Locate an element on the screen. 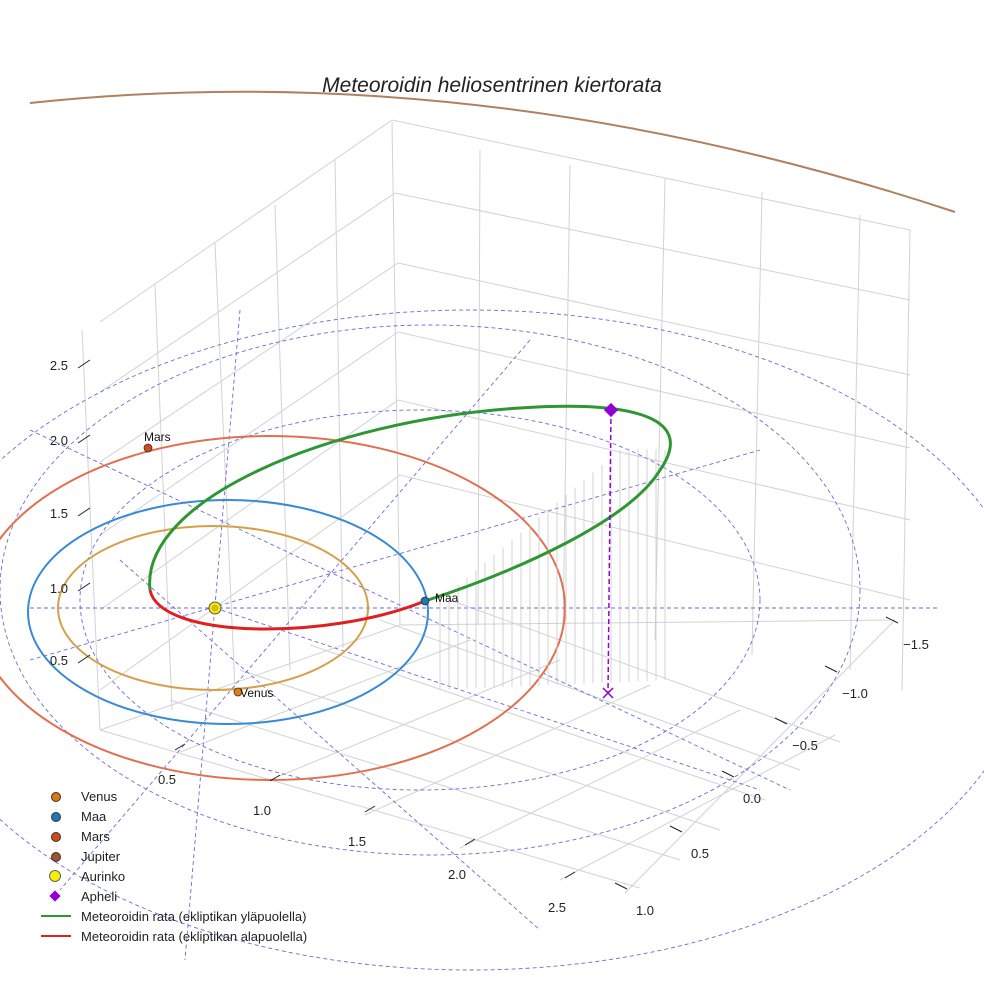 The image size is (984, 984). x-tick-label: 2.5 is located at coordinates (557, 907).